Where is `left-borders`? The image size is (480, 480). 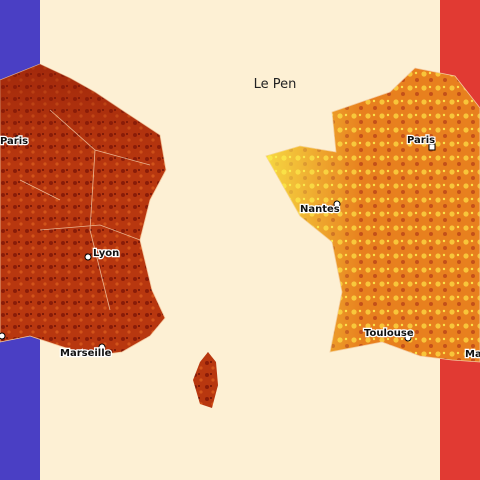 left-borders is located at coordinates (85, 210).